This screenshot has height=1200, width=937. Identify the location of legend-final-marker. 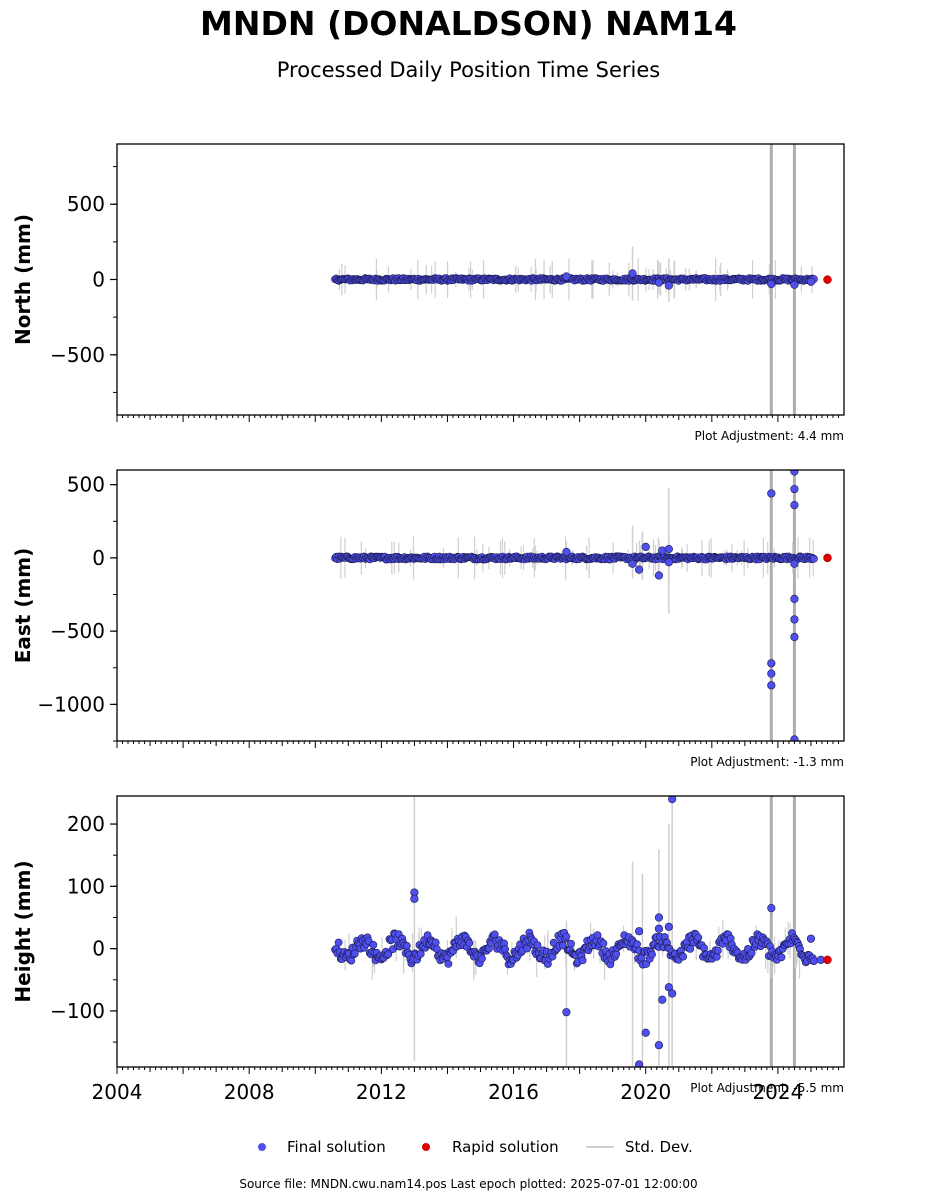
(262, 1147).